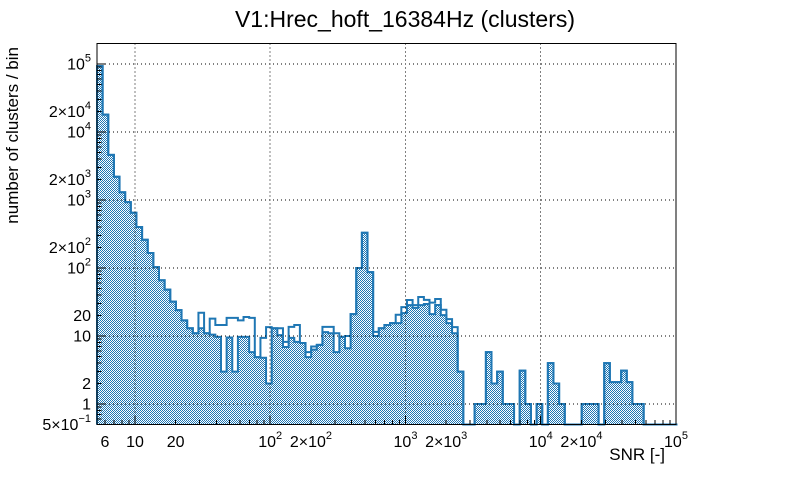 This screenshot has height=477, width=805. What do you see at coordinates (79, 62) in the screenshot?
I see `y-tick-label: 10⁵` at bounding box center [79, 62].